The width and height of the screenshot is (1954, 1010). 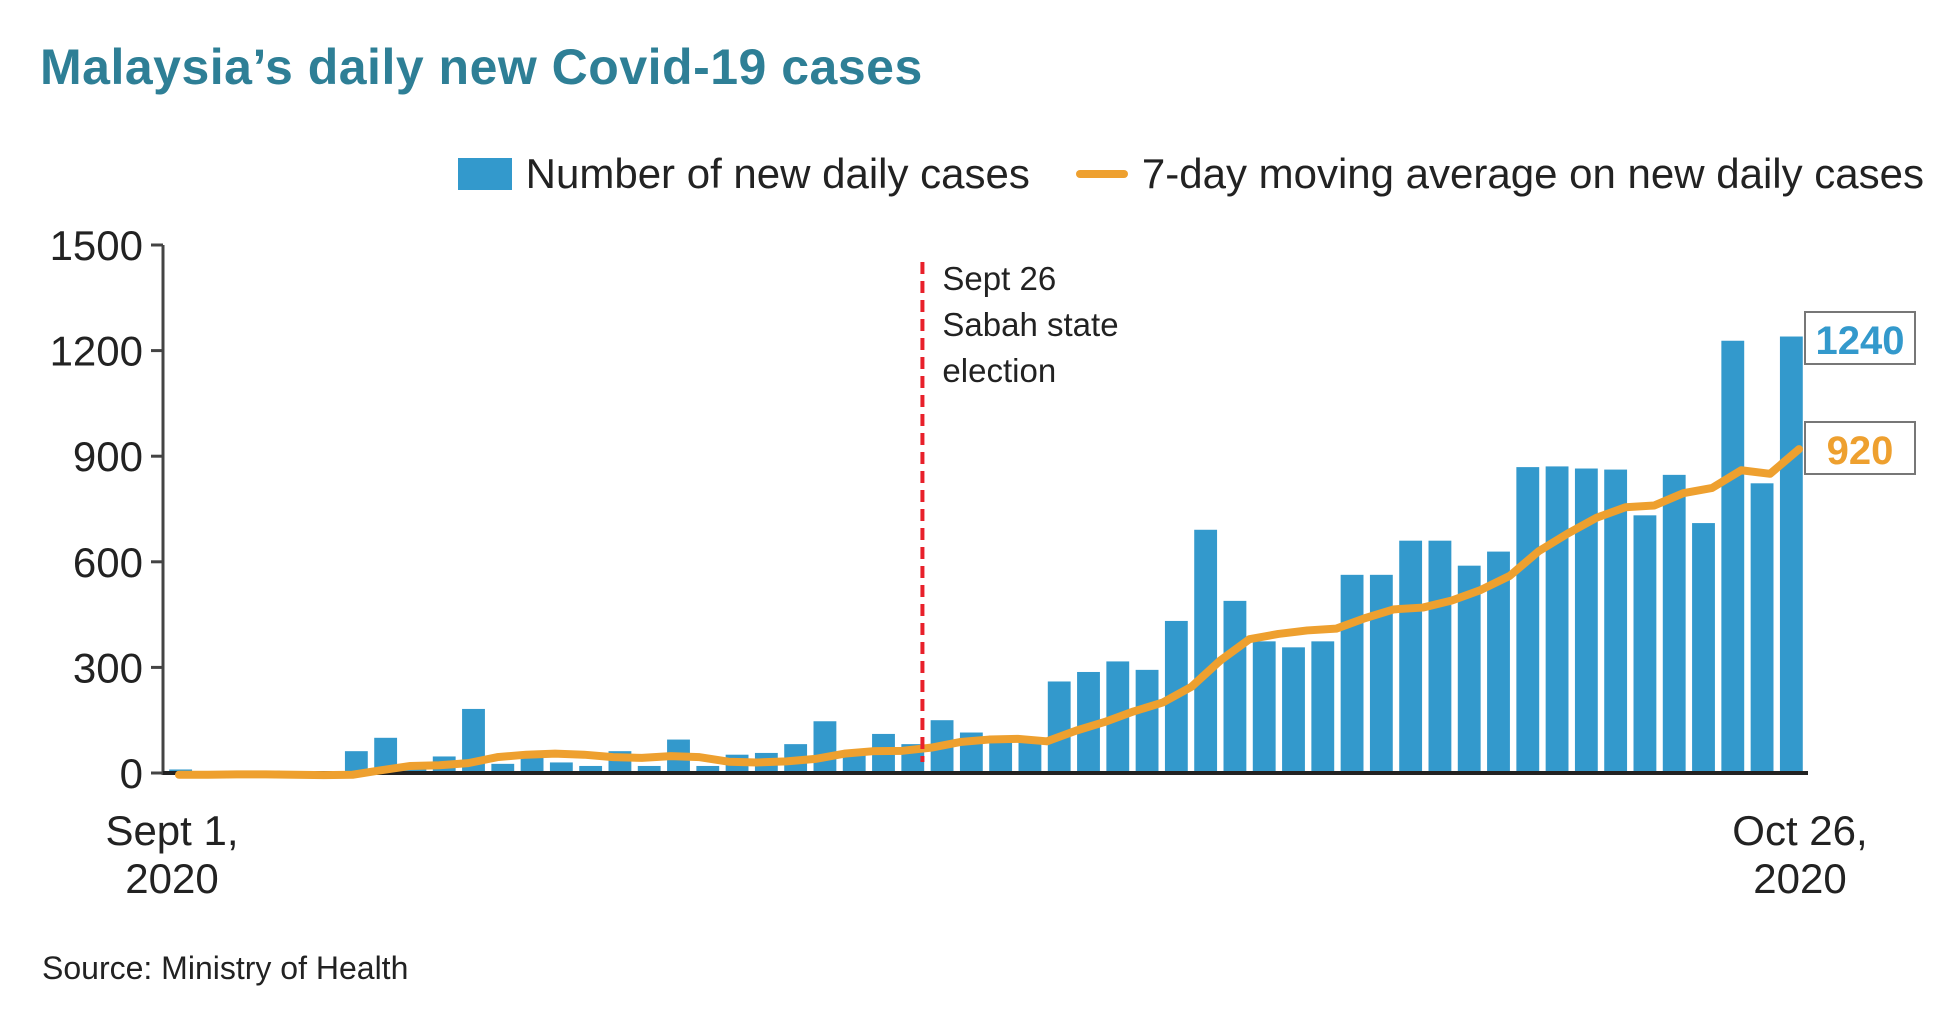 What do you see at coordinates (96, 351) in the screenshot?
I see `y-tick-label-1200: 1200` at bounding box center [96, 351].